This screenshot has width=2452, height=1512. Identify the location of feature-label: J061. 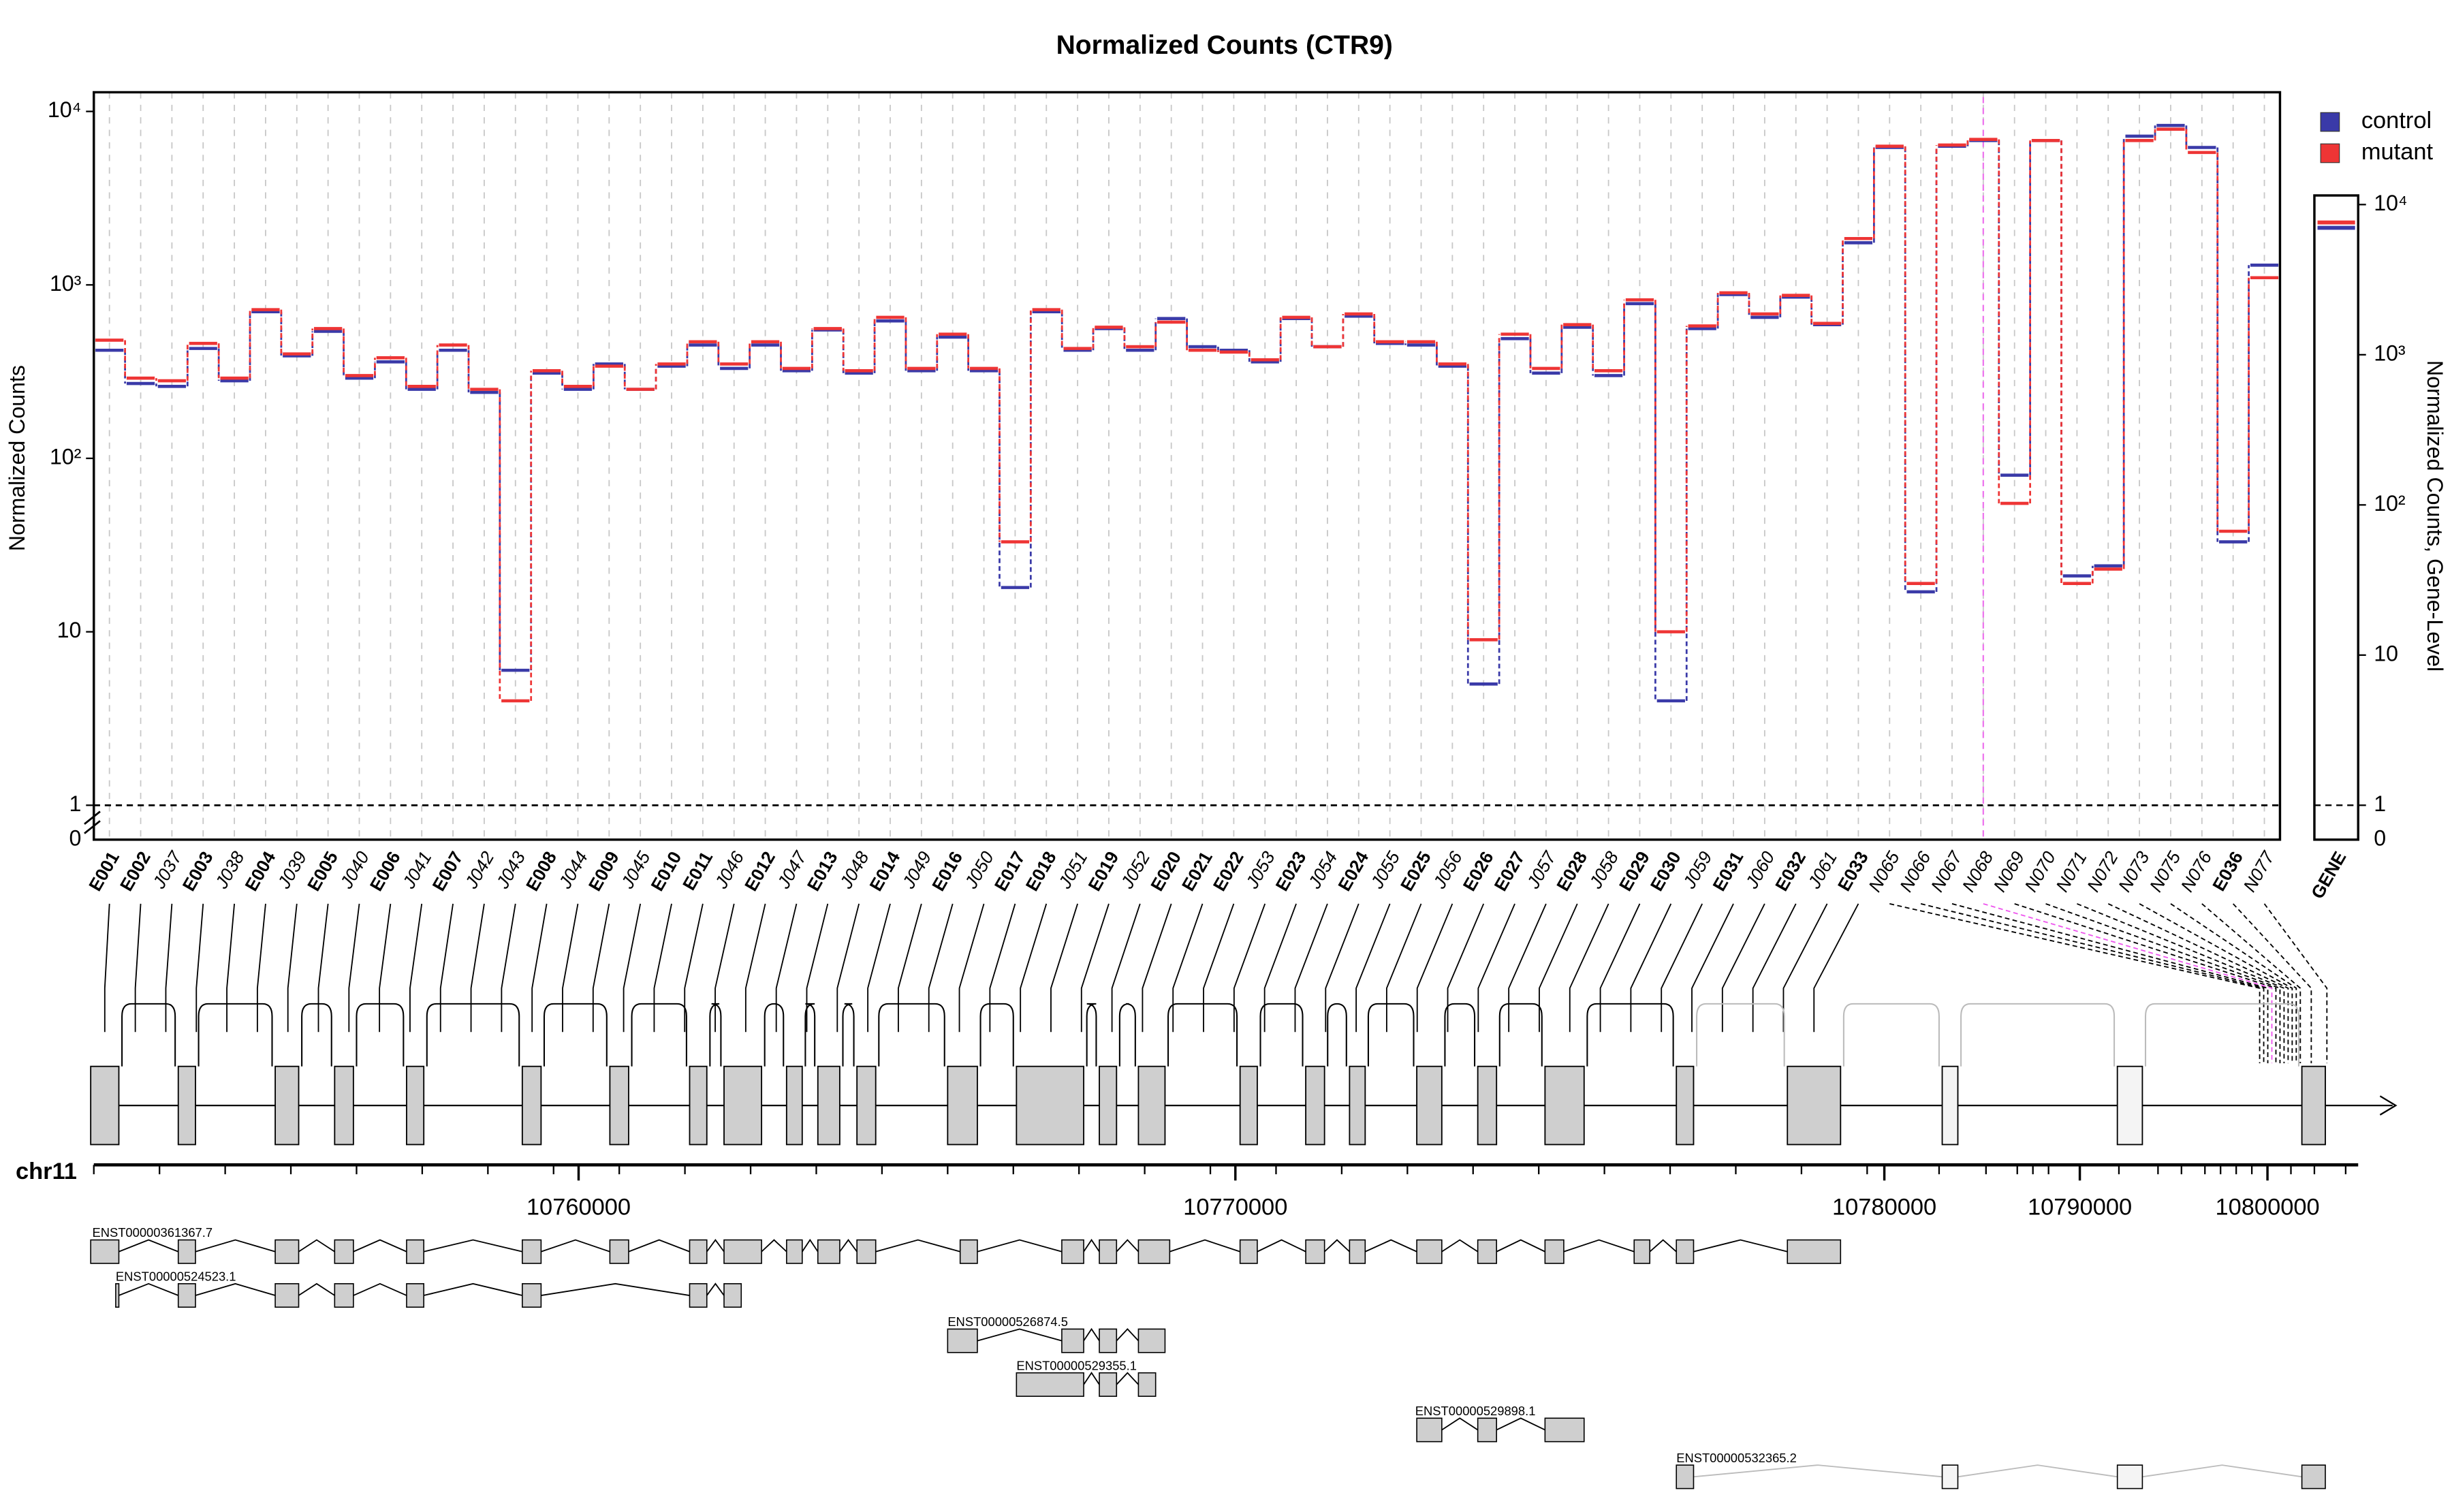
(1822, 870).